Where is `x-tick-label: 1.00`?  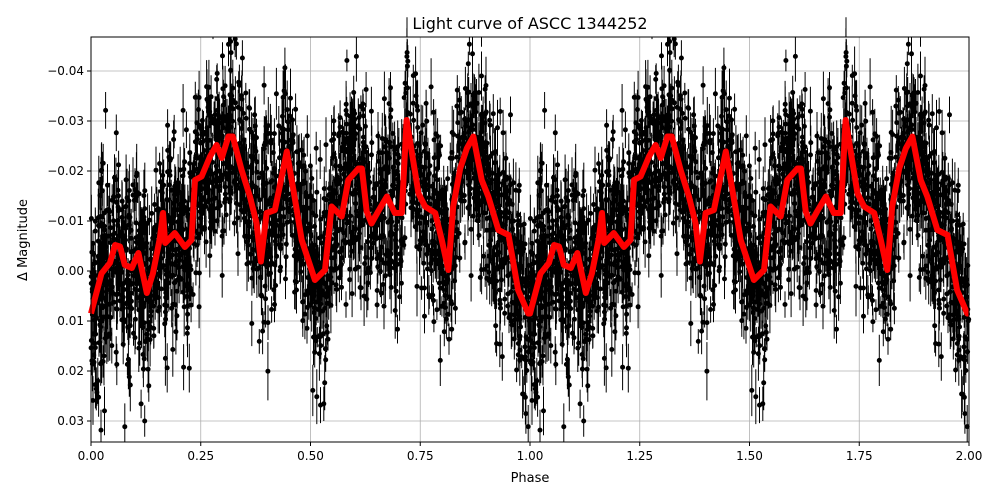
x-tick-label: 1.00 is located at coordinates (530, 456).